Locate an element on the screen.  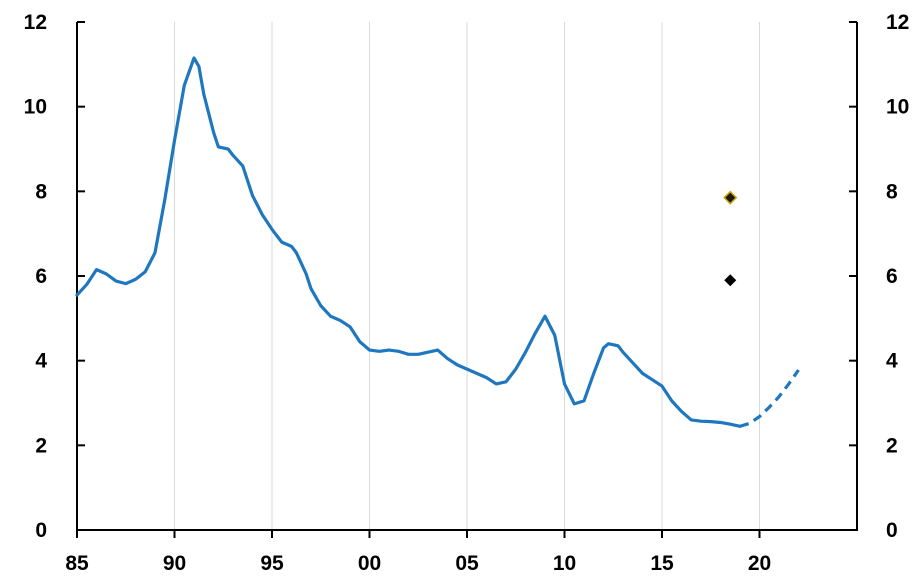
y-tick-label-right: 4 is located at coordinates (892, 361).